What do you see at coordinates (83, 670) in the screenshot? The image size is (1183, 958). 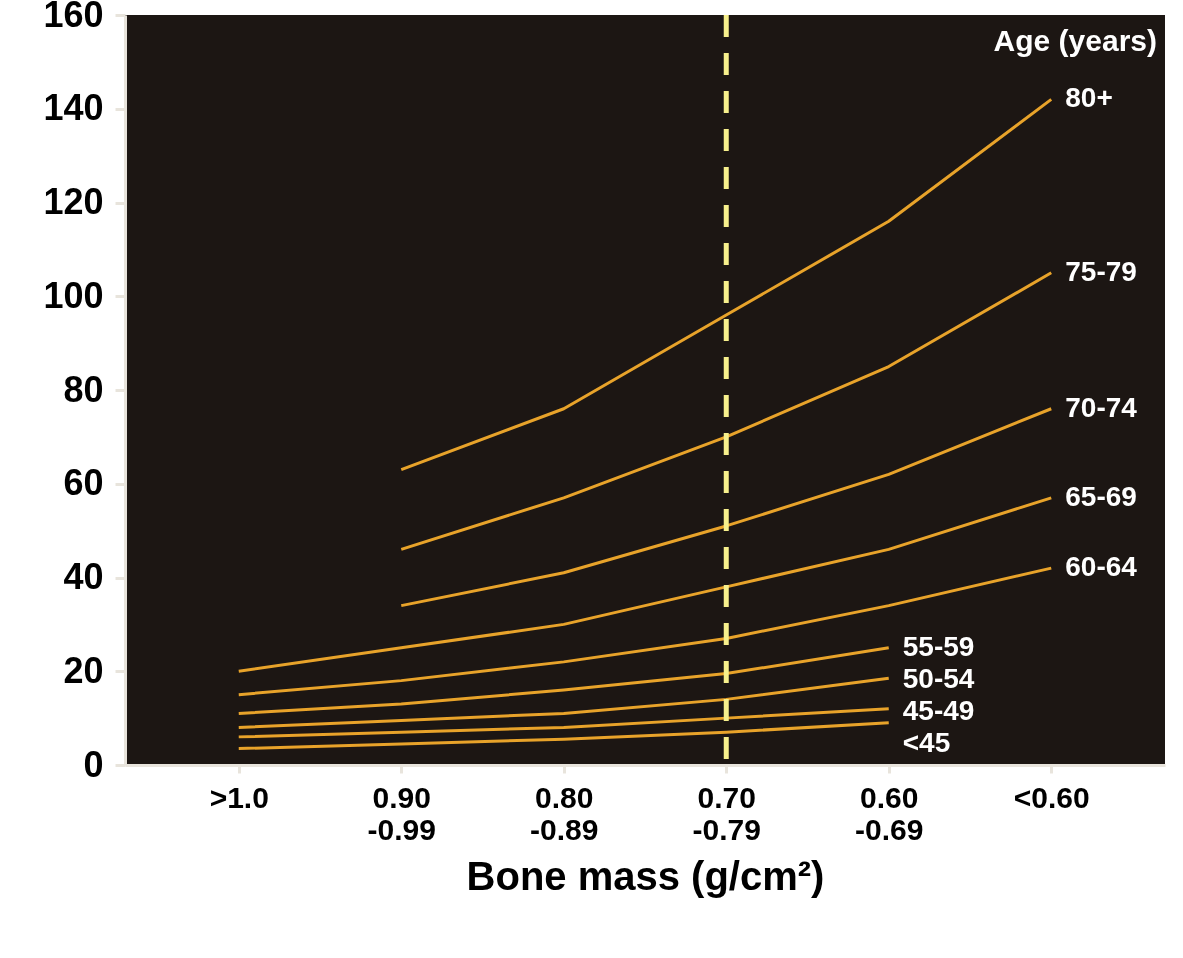 I see `y-tick-label: 20` at bounding box center [83, 670].